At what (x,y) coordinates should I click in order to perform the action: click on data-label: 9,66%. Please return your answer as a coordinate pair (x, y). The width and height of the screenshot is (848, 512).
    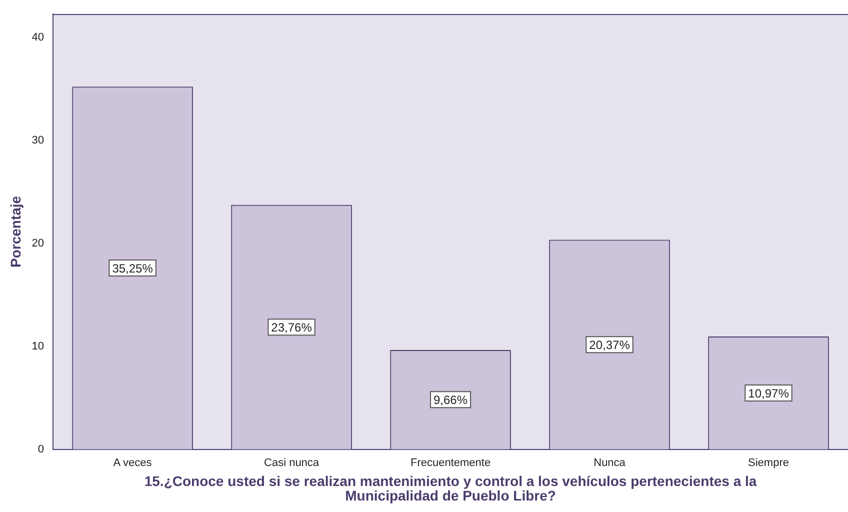
    Looking at the image, I should click on (451, 399).